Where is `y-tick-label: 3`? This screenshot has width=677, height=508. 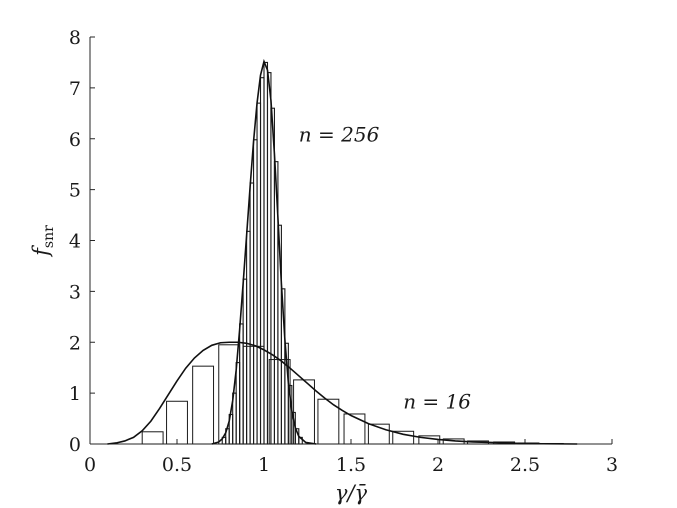
y-tick-label: 3 is located at coordinates (75, 292).